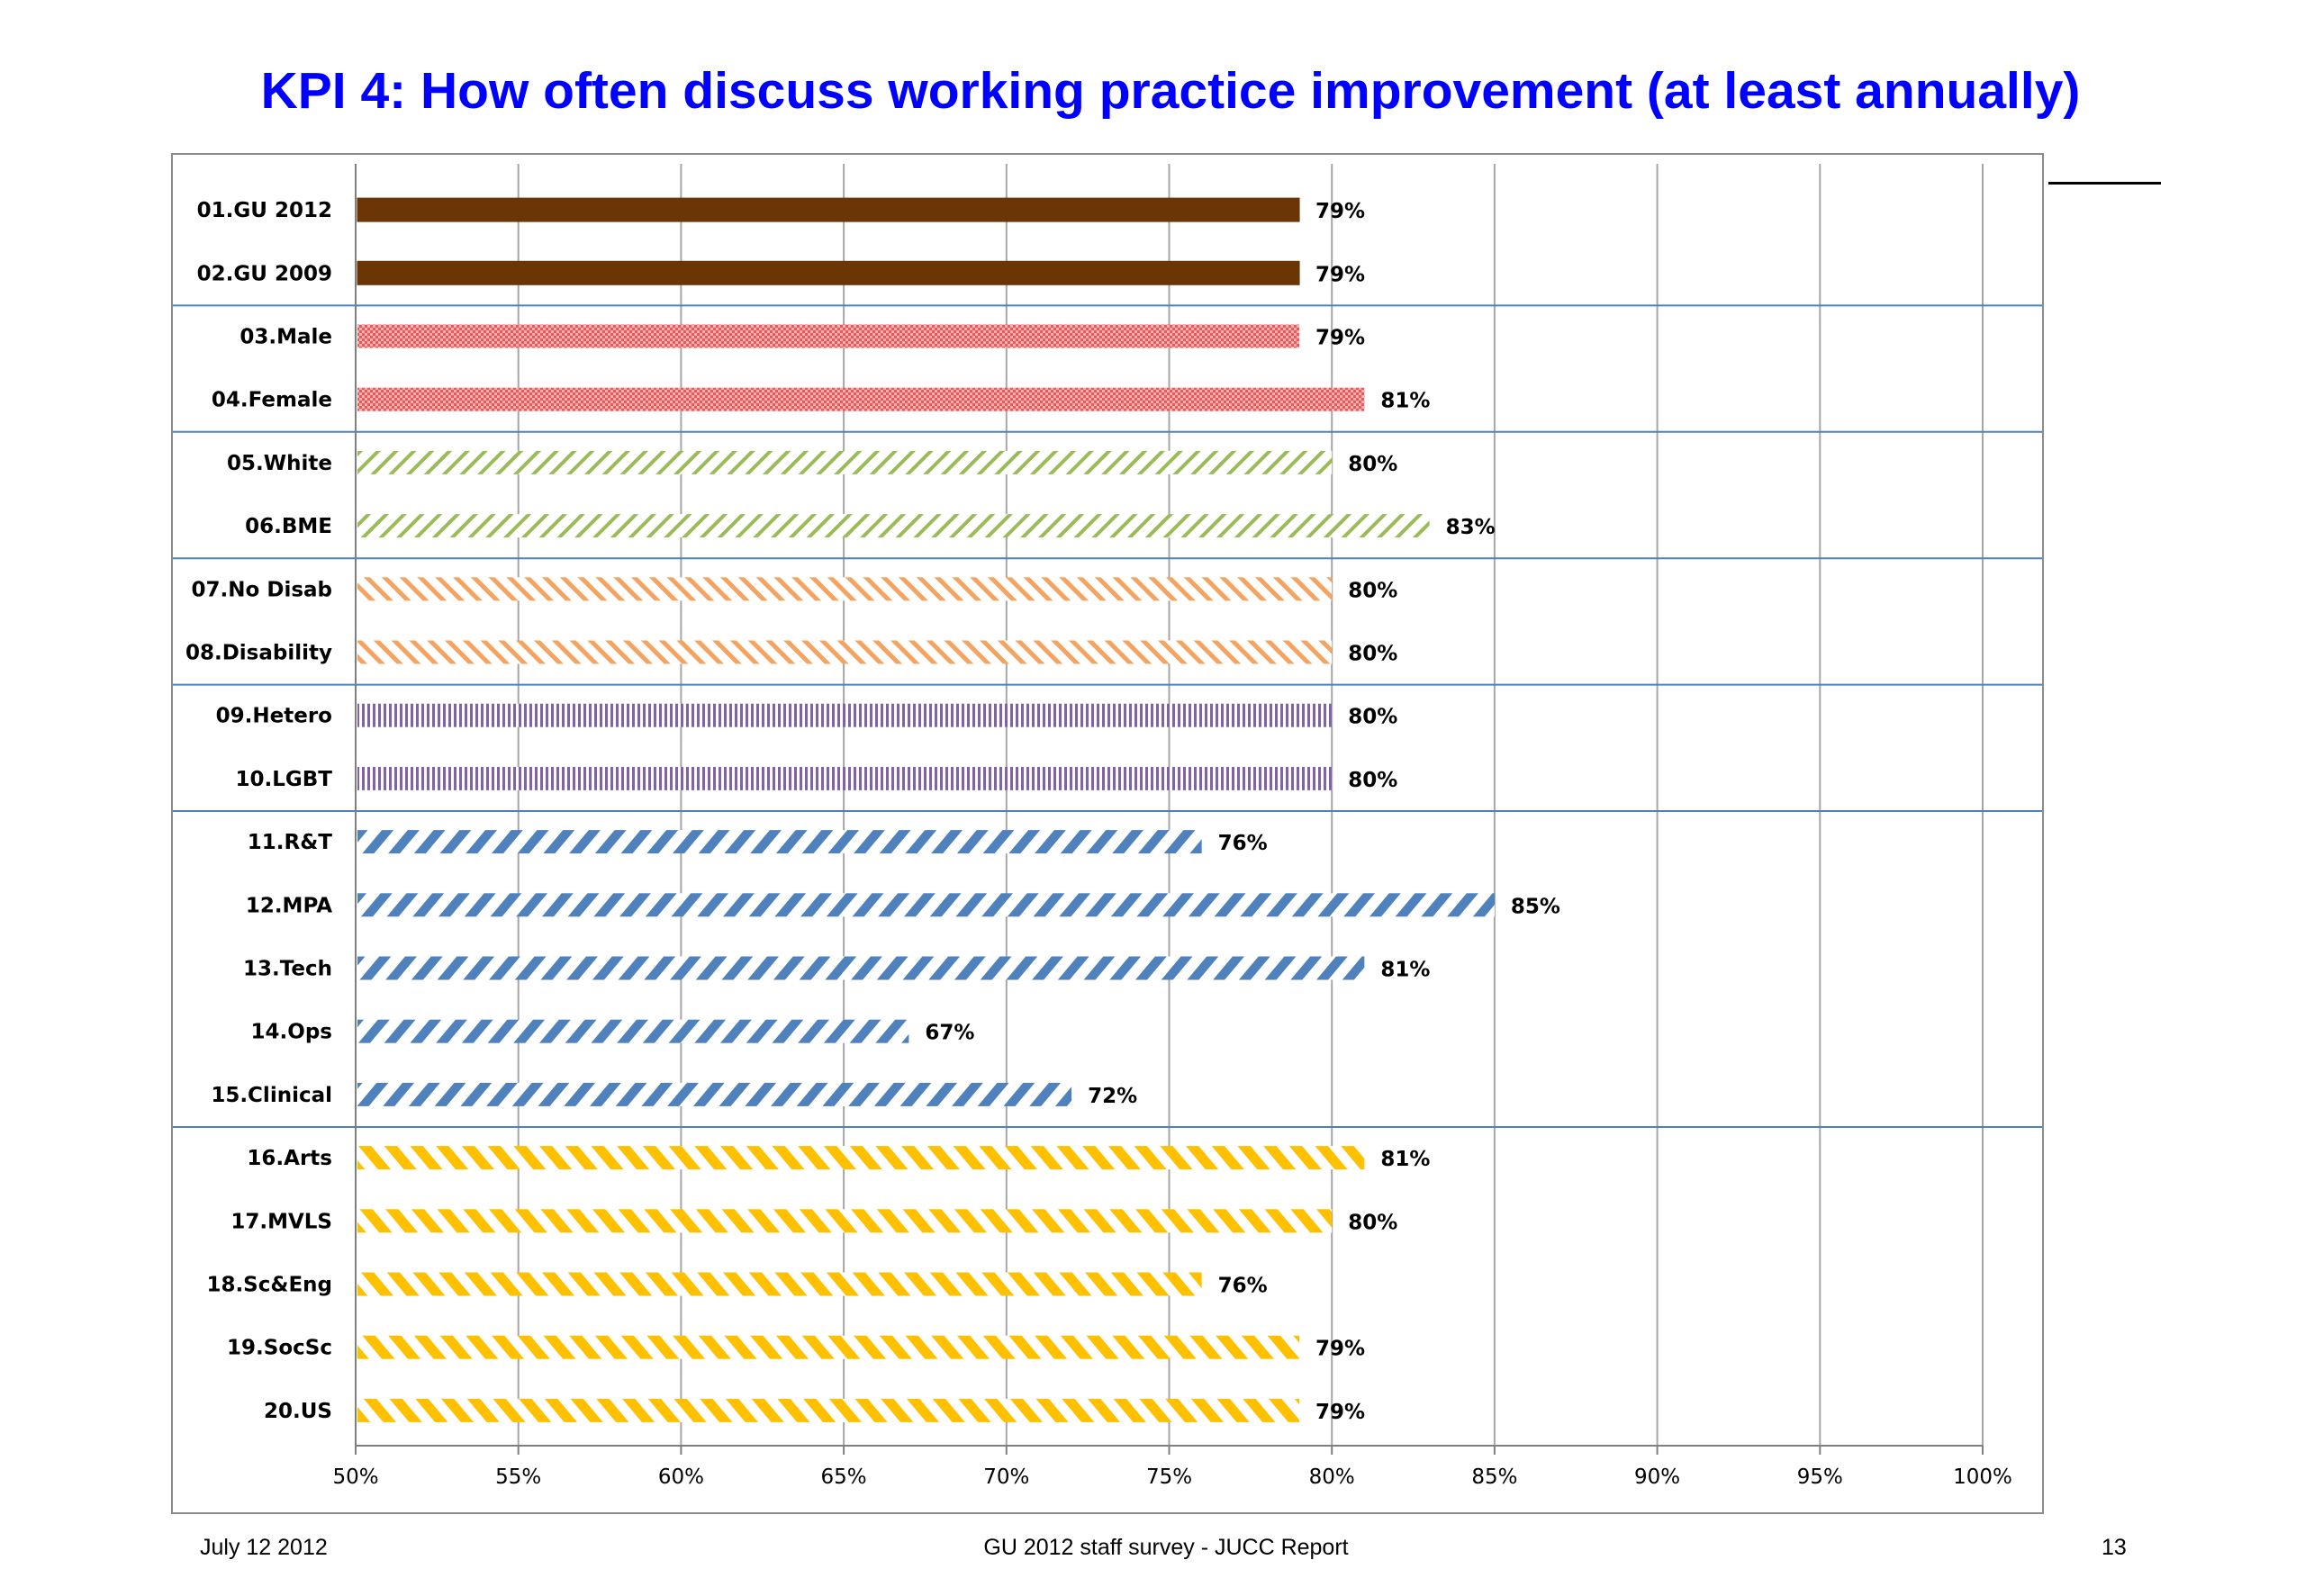  Describe the element at coordinates (2114, 1547) in the screenshot. I see `footer-page-number: 13` at that location.